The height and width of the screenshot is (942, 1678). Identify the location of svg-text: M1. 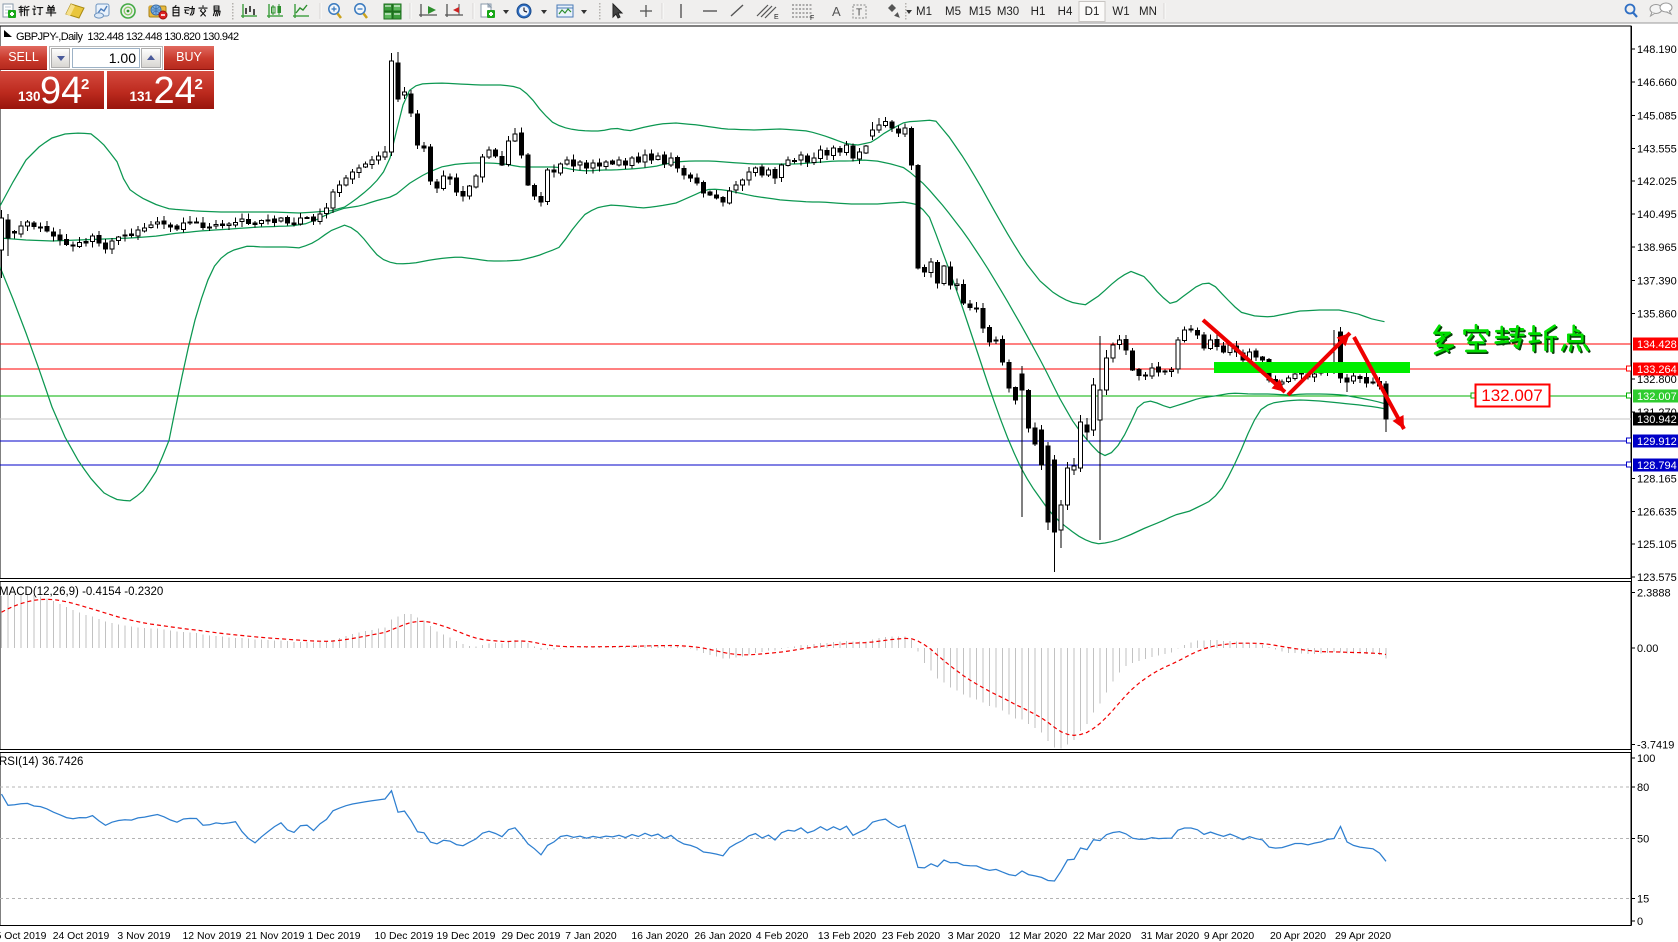
(924, 12).